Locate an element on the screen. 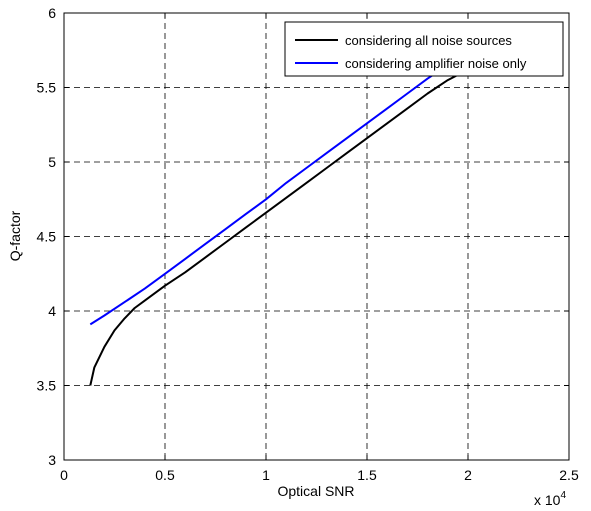 Image resolution: width=591 pixels, height=511 pixels. x-tick-label: 2.5 is located at coordinates (569, 475).